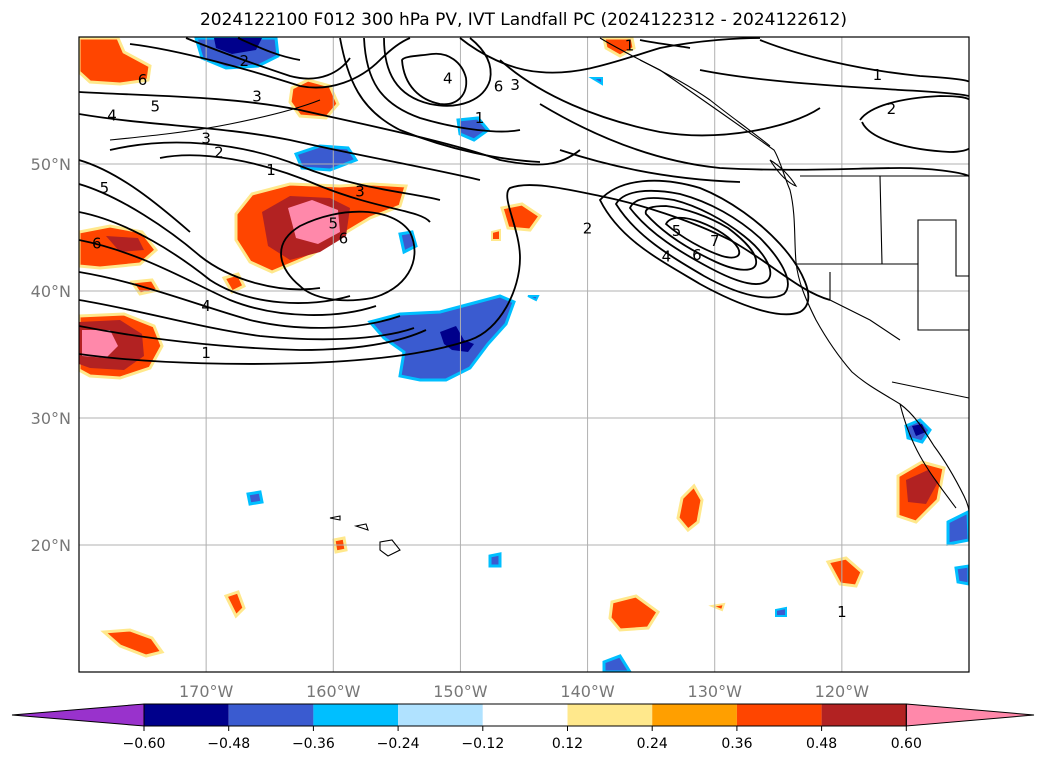 The width and height of the screenshot is (1047, 765). Describe the element at coordinates (482, 744) in the screenshot. I see `colorbar-tick-label: −0.12` at that location.